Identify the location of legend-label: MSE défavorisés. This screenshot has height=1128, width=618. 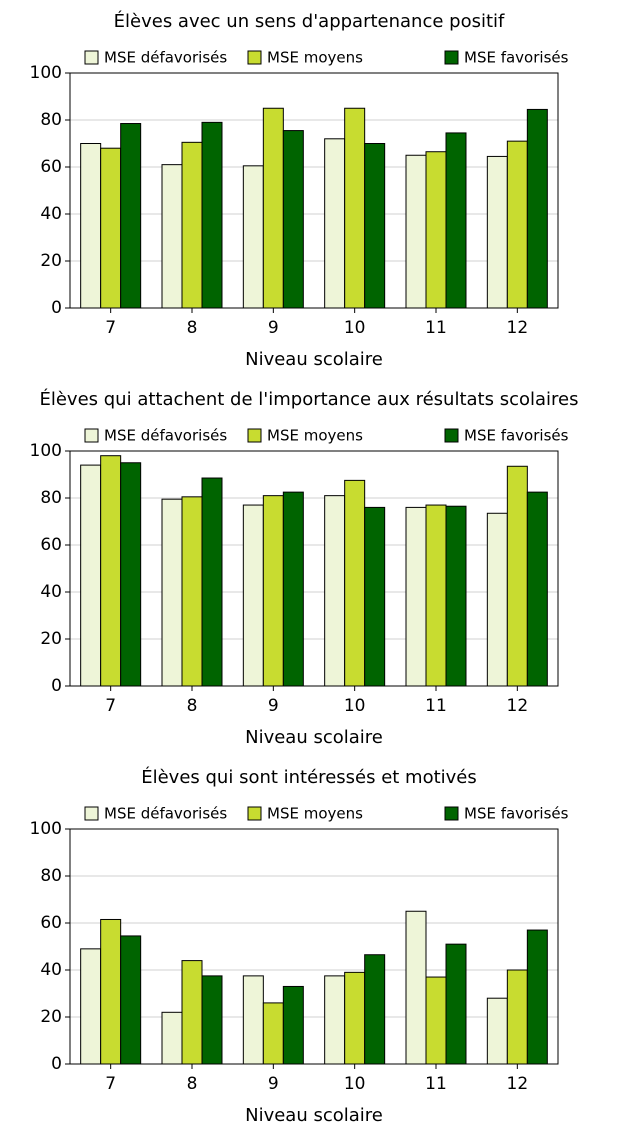
(165, 814).